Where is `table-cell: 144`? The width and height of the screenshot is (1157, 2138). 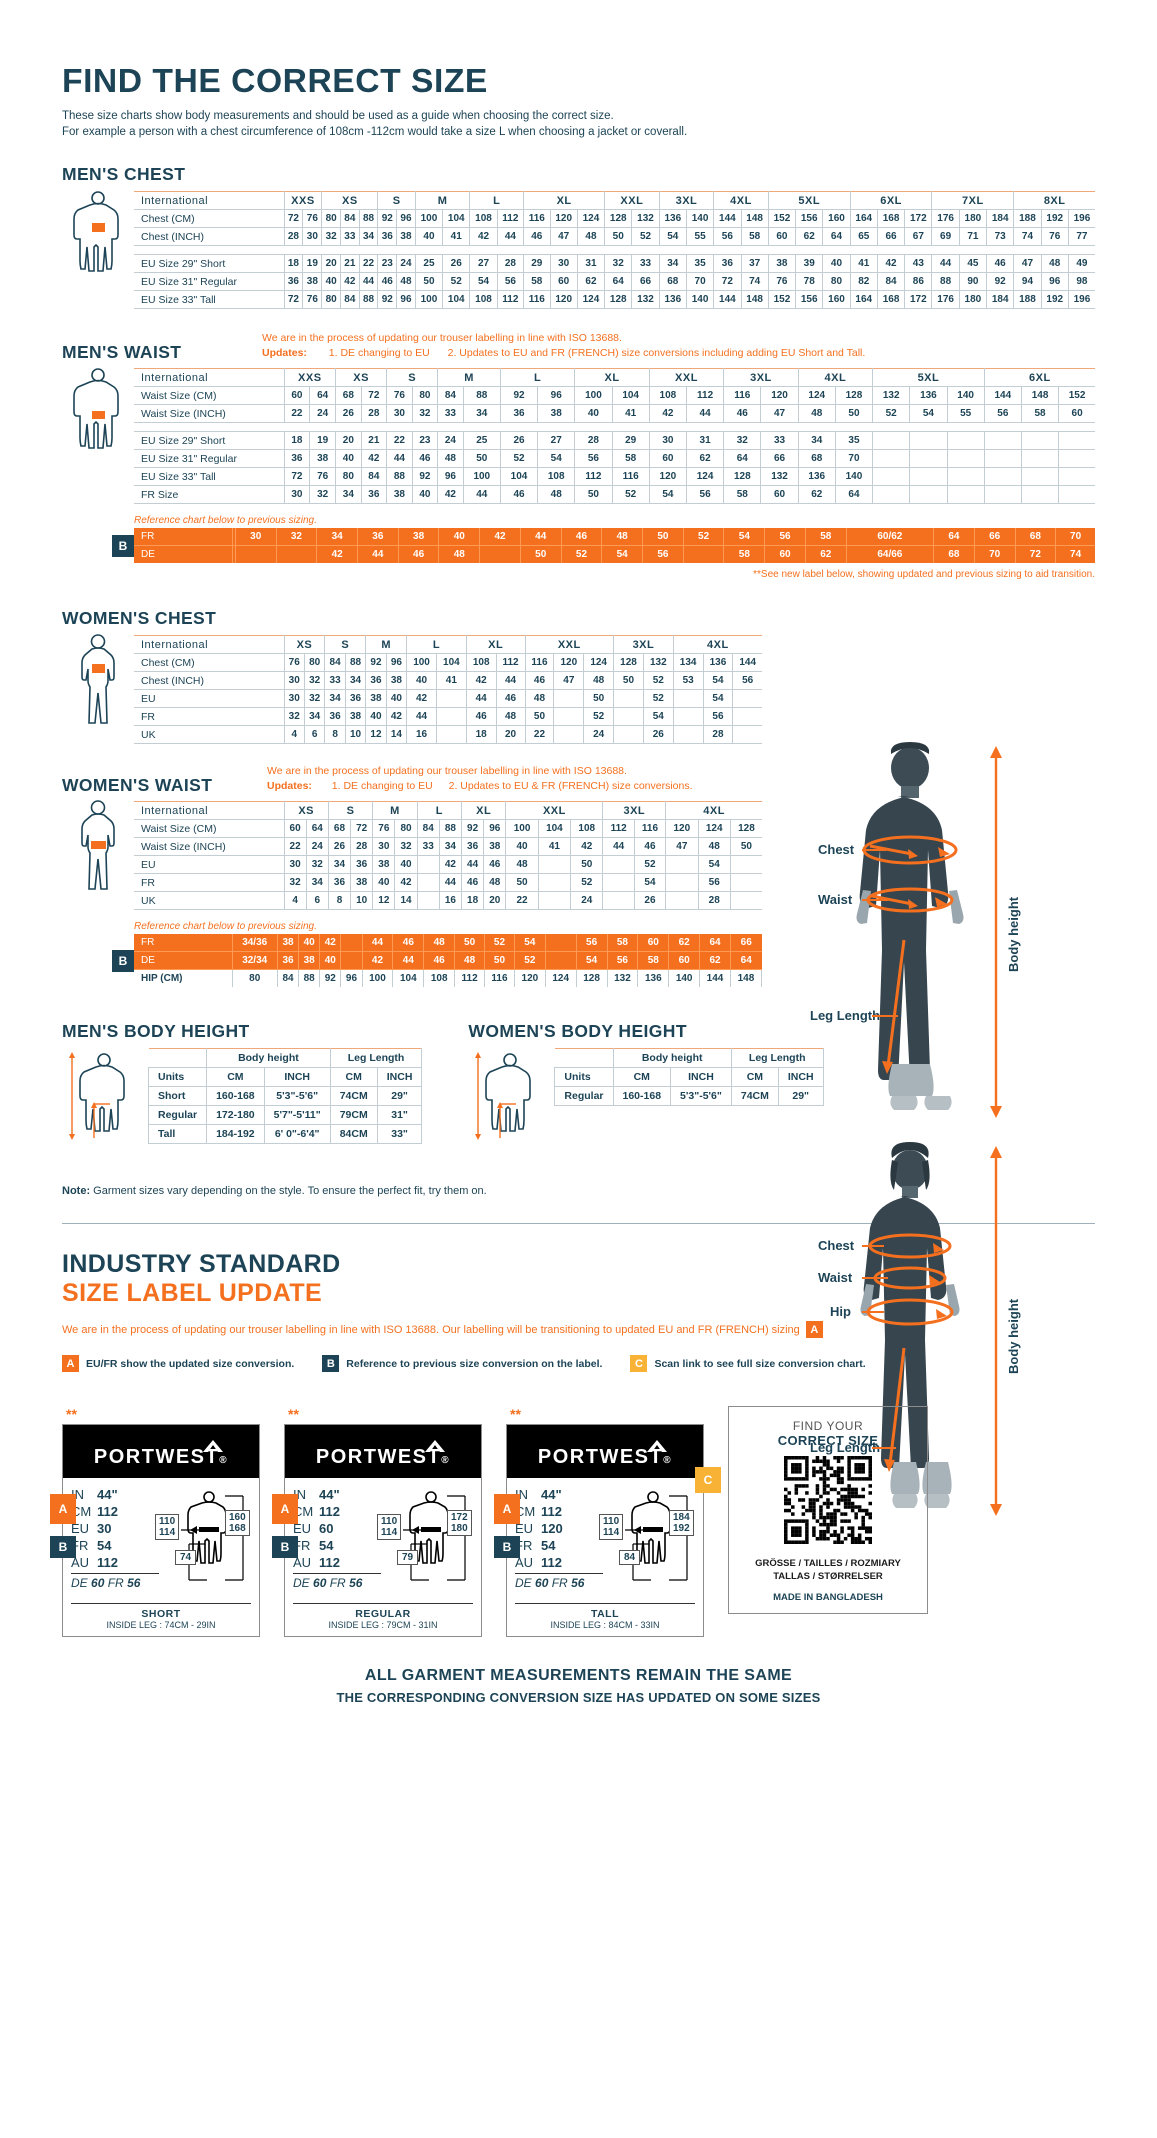 table-cell: 144 is located at coordinates (727, 299).